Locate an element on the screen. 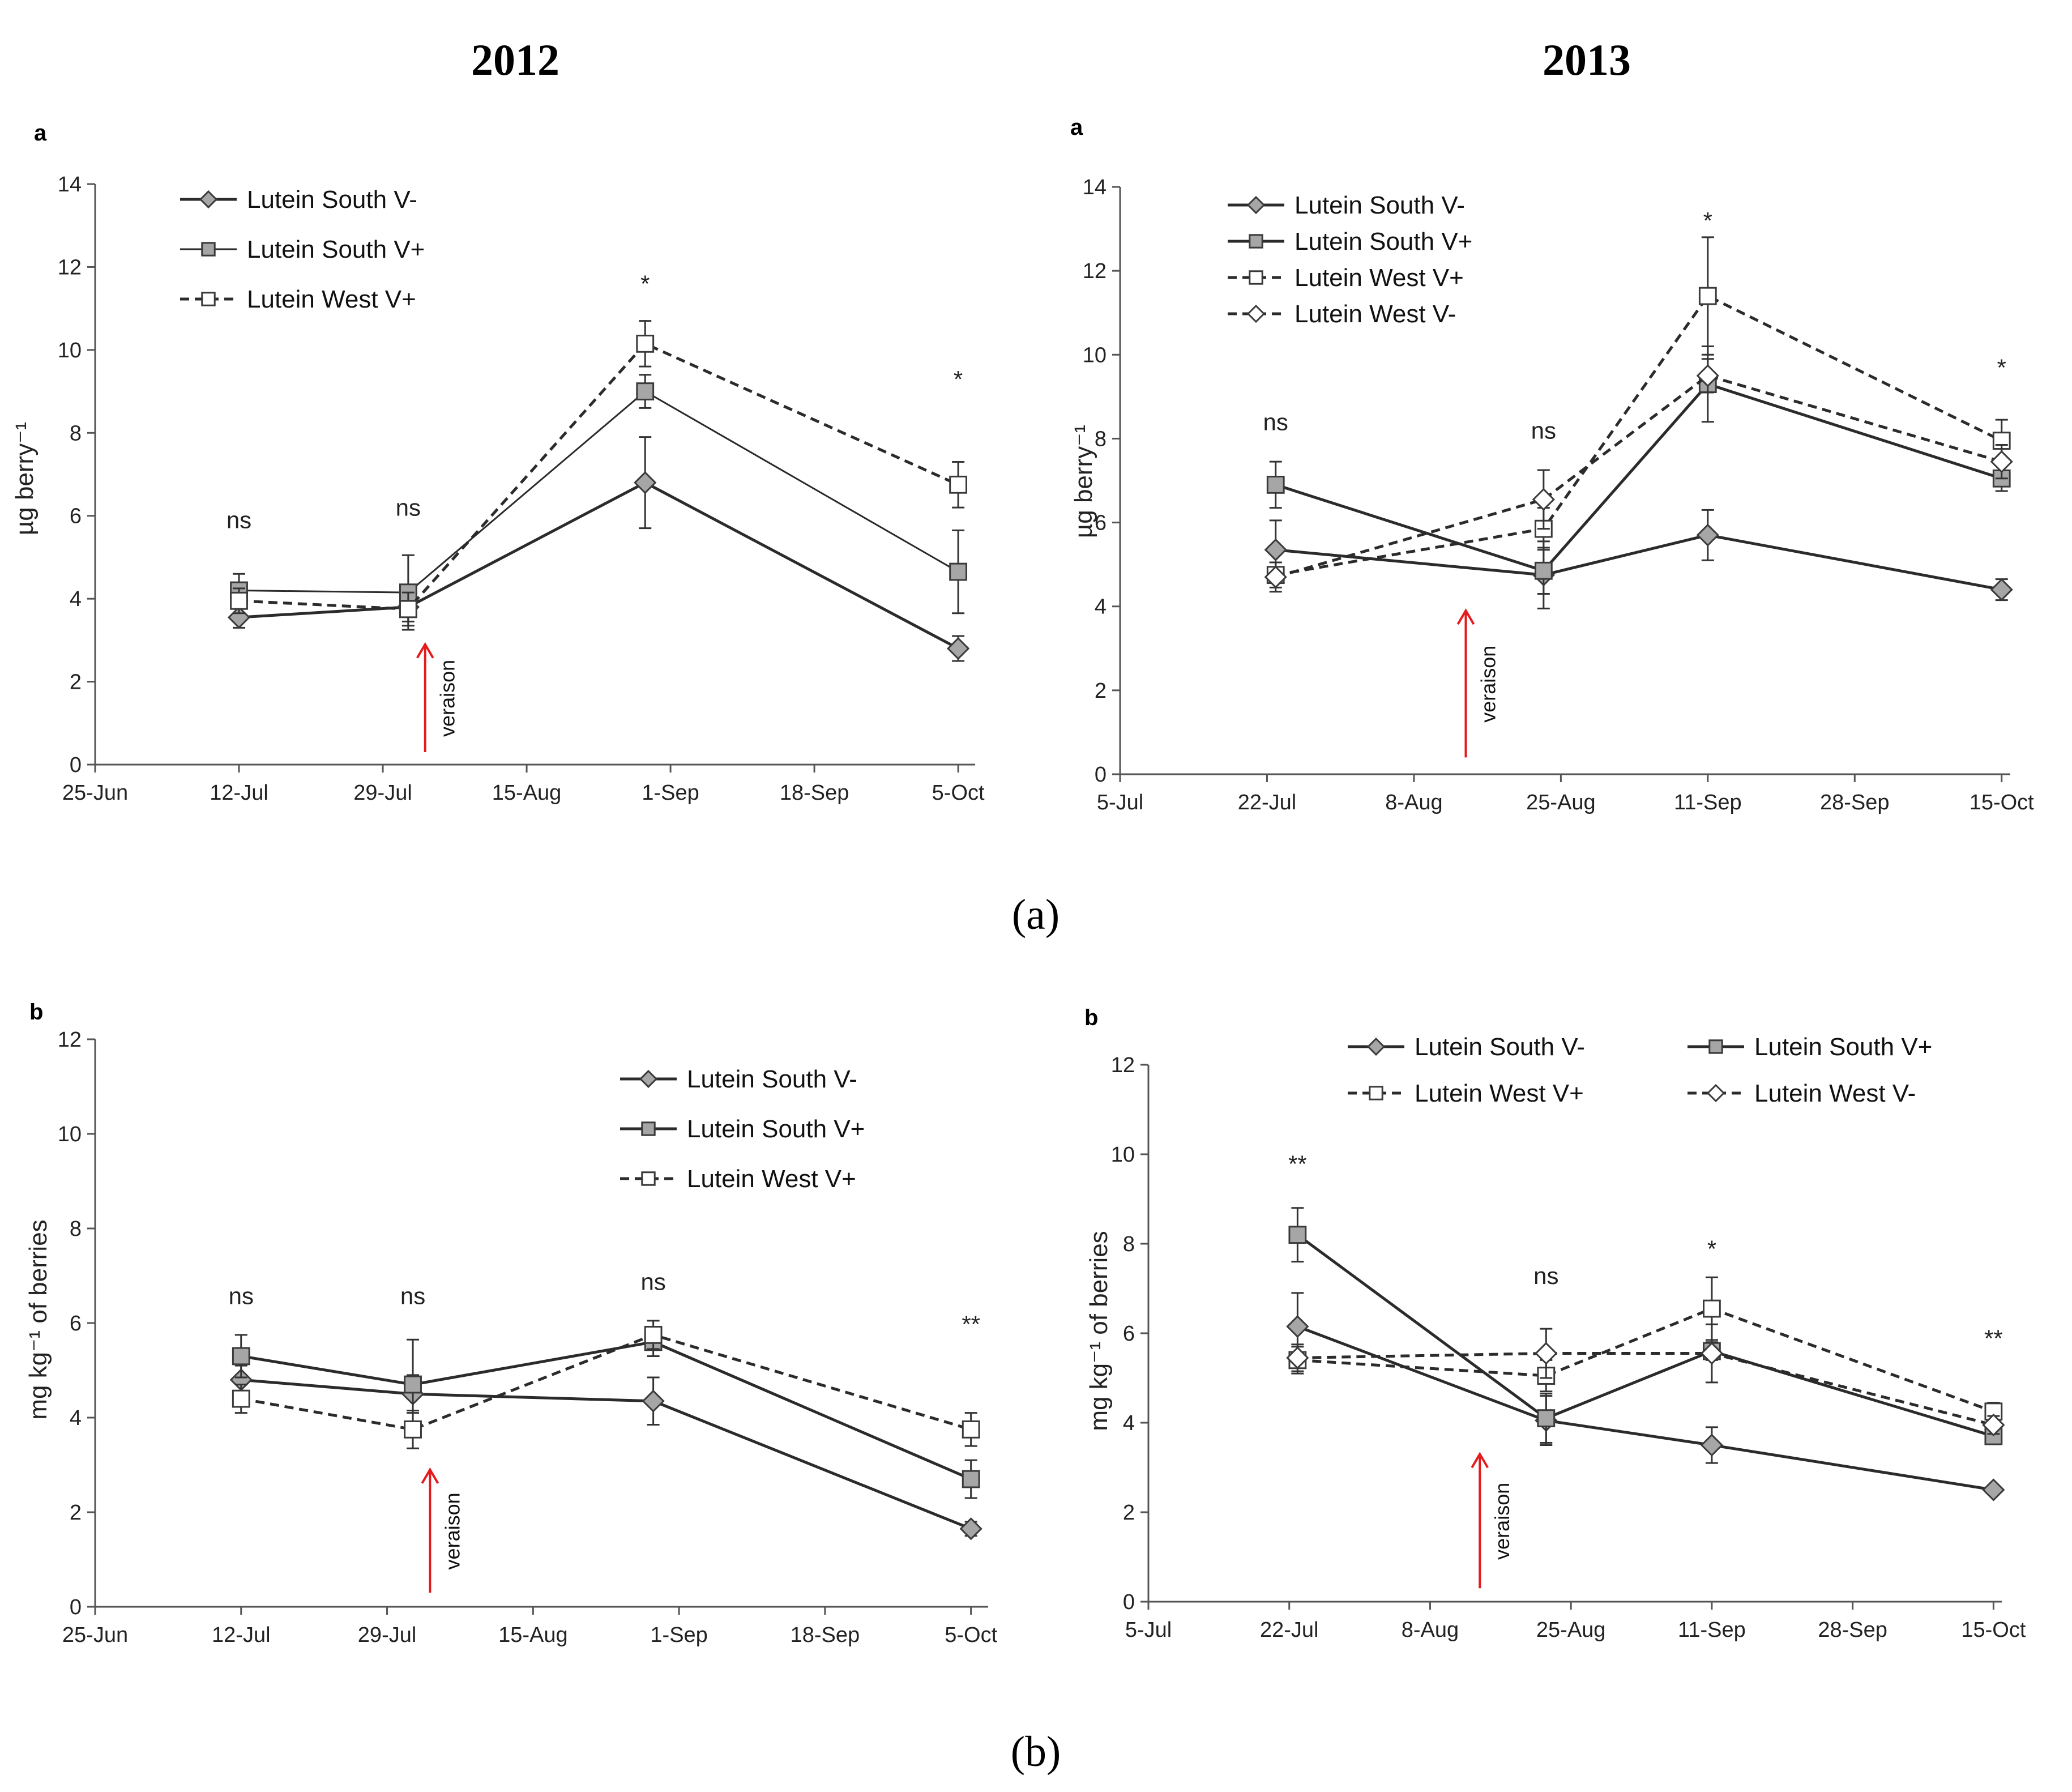 The width and height of the screenshot is (2072, 1792). series-lutein-south-vplus is located at coordinates (1645, 1326).